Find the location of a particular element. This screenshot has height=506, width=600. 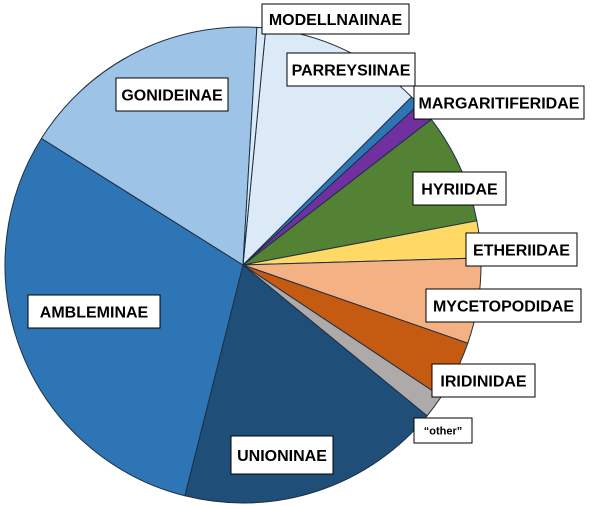

label-text: IRIDINIDAE is located at coordinates (483, 381).